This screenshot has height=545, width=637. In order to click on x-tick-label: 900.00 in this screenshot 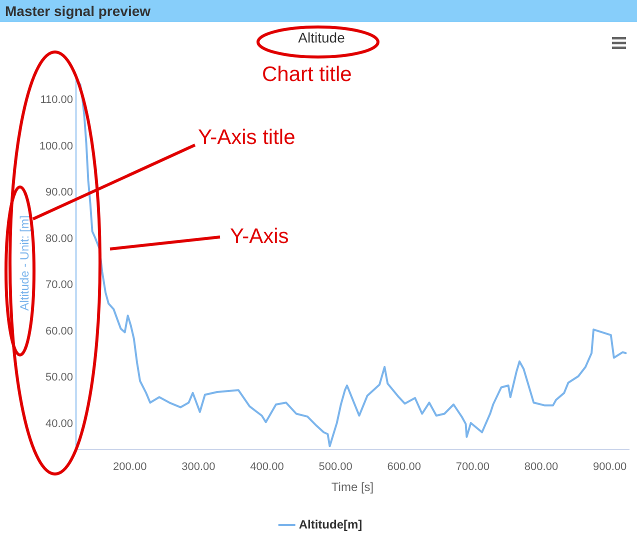, I will do `click(609, 467)`.